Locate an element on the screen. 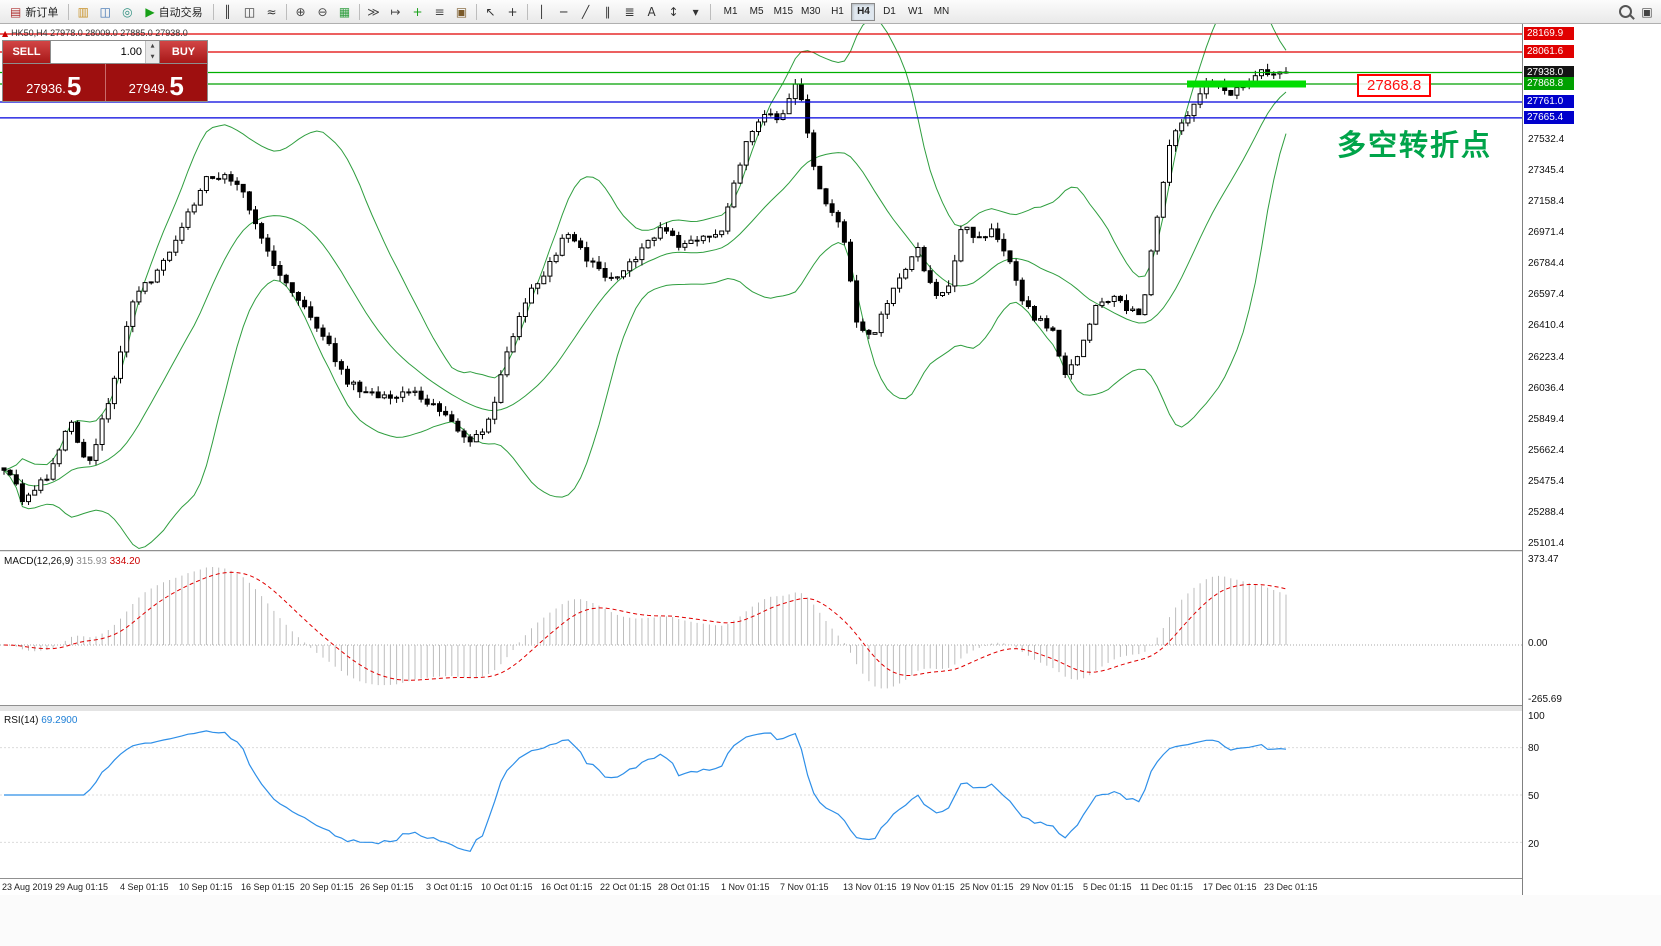  price-axis-label: 26597.4 is located at coordinates (1546, 295).